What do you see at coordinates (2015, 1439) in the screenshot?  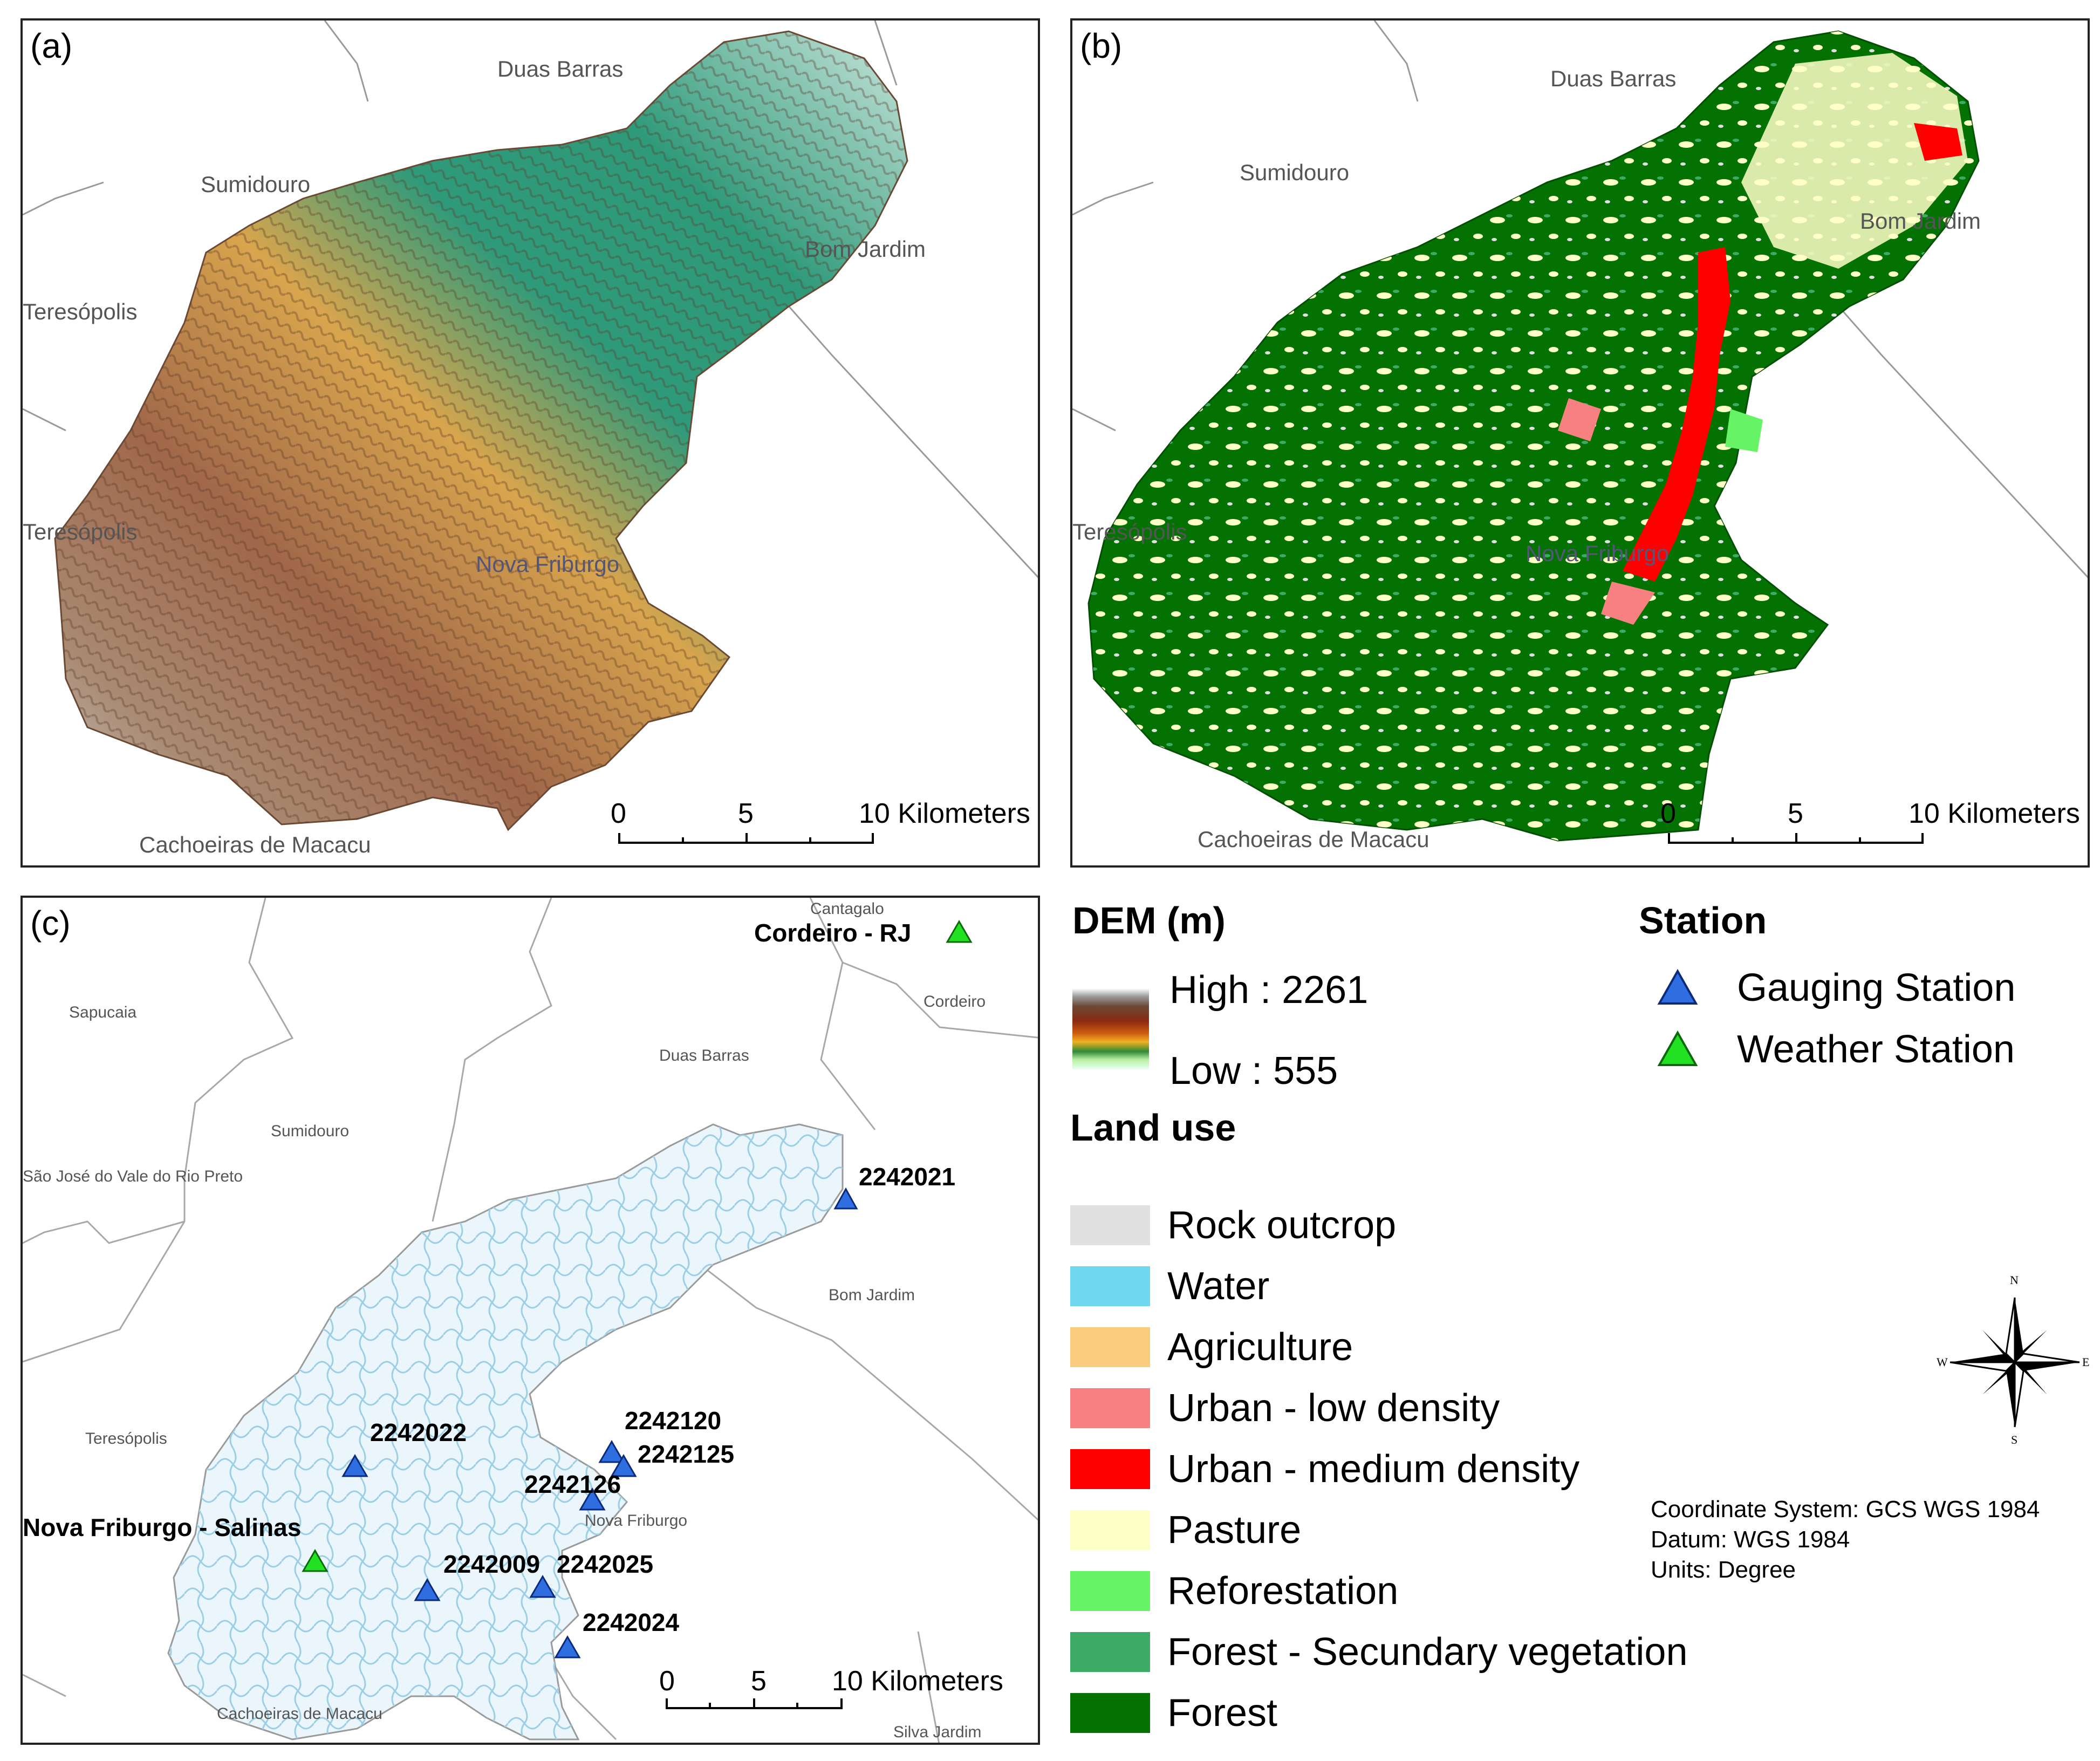 I see `compass-s: S` at bounding box center [2015, 1439].